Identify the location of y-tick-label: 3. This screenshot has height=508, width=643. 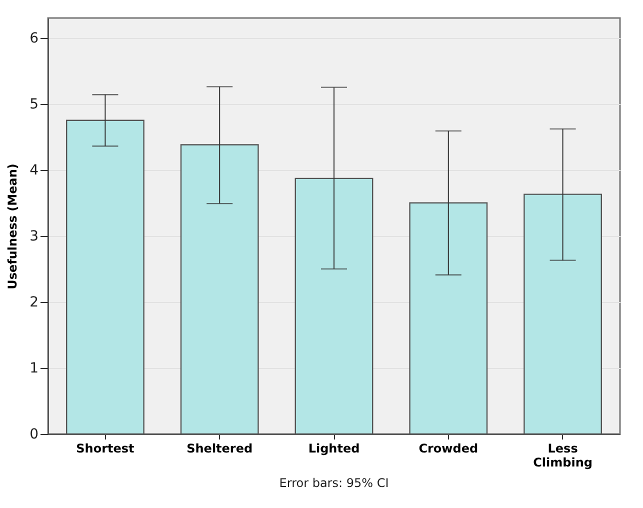
(34, 236).